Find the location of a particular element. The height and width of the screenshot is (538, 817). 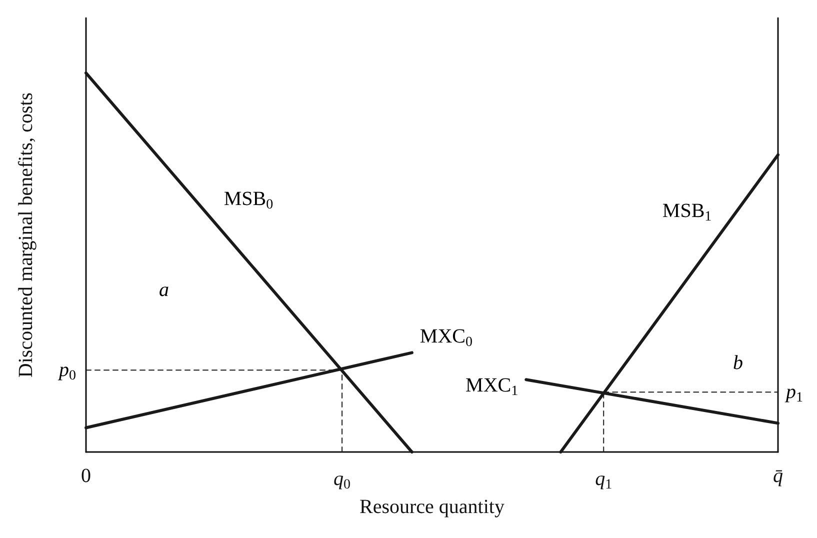

x-axis-title: Resource quantity is located at coordinates (432, 507).